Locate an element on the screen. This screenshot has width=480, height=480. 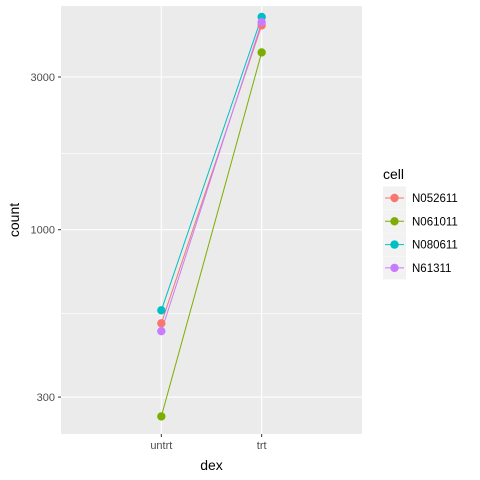
legend-label: N061011 is located at coordinates (435, 222).